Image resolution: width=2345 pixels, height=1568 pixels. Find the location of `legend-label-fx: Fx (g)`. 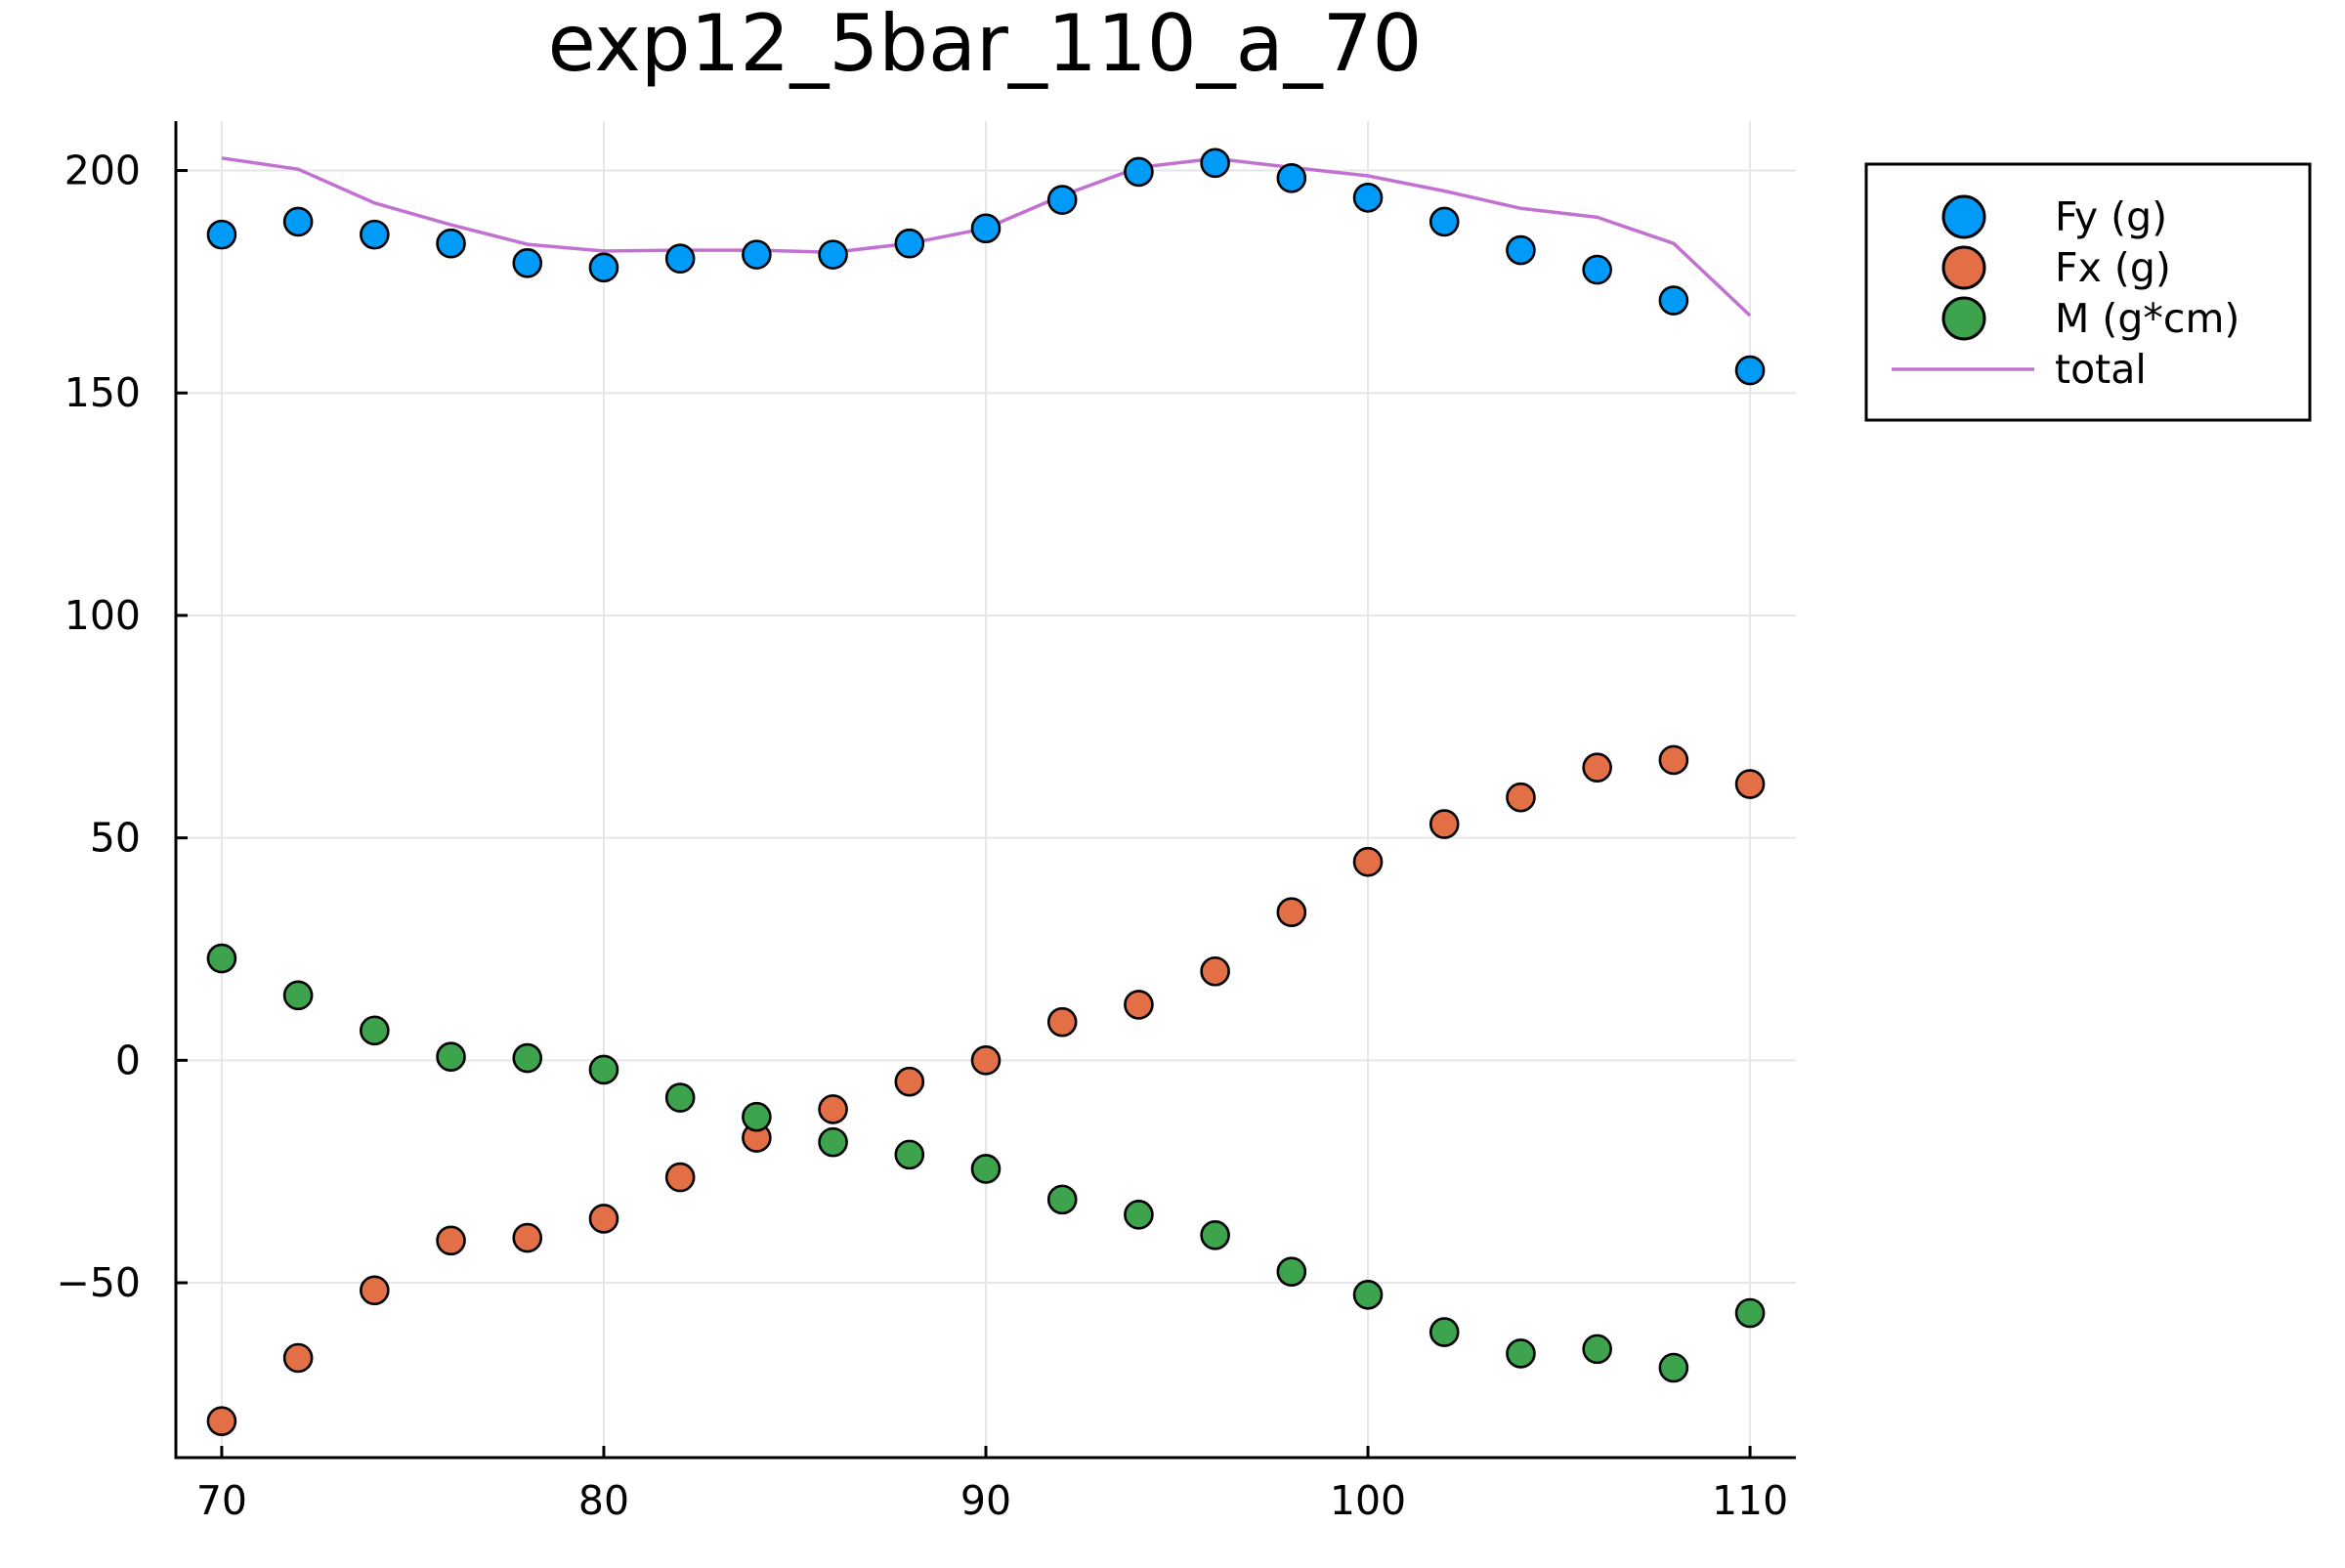

legend-label-fx: Fx (g) is located at coordinates (2113, 267).